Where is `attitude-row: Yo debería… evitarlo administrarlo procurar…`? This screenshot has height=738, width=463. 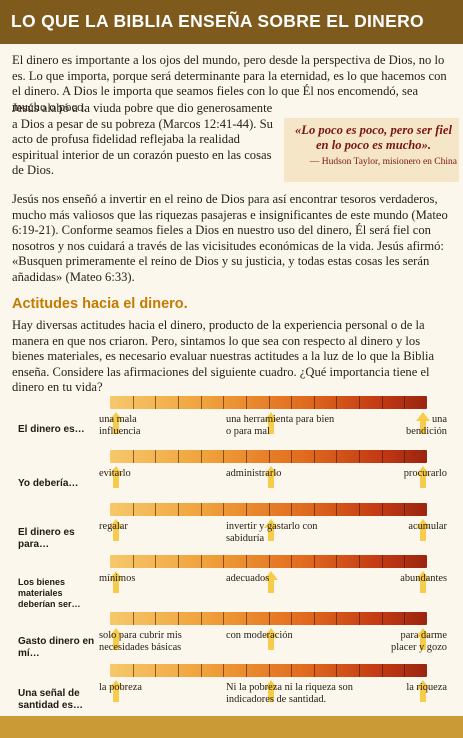 attitude-row: Yo debería… evitarlo administrarlo procurar… is located at coordinates (231, 474).